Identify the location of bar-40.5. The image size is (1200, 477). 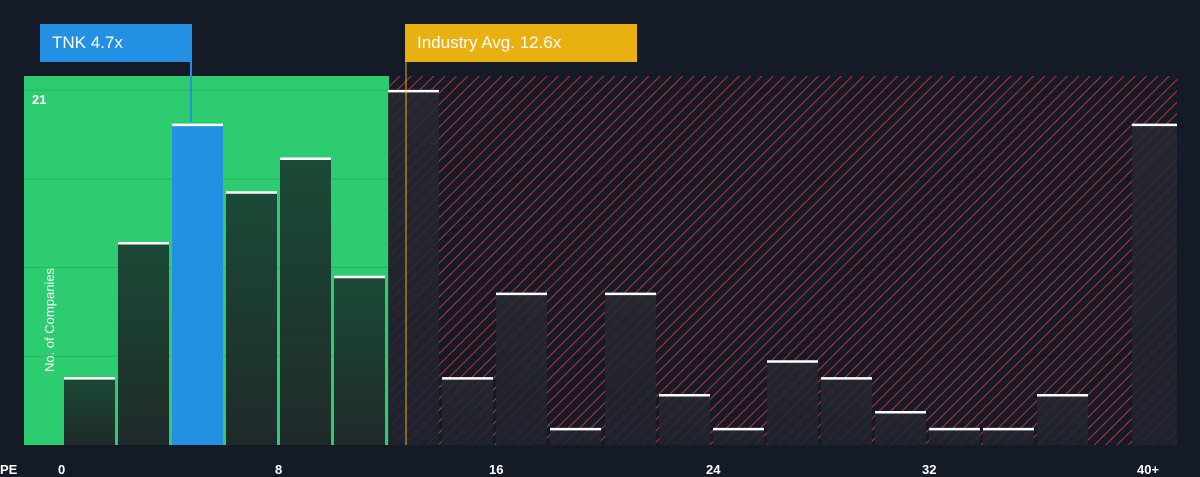
(1154, 284).